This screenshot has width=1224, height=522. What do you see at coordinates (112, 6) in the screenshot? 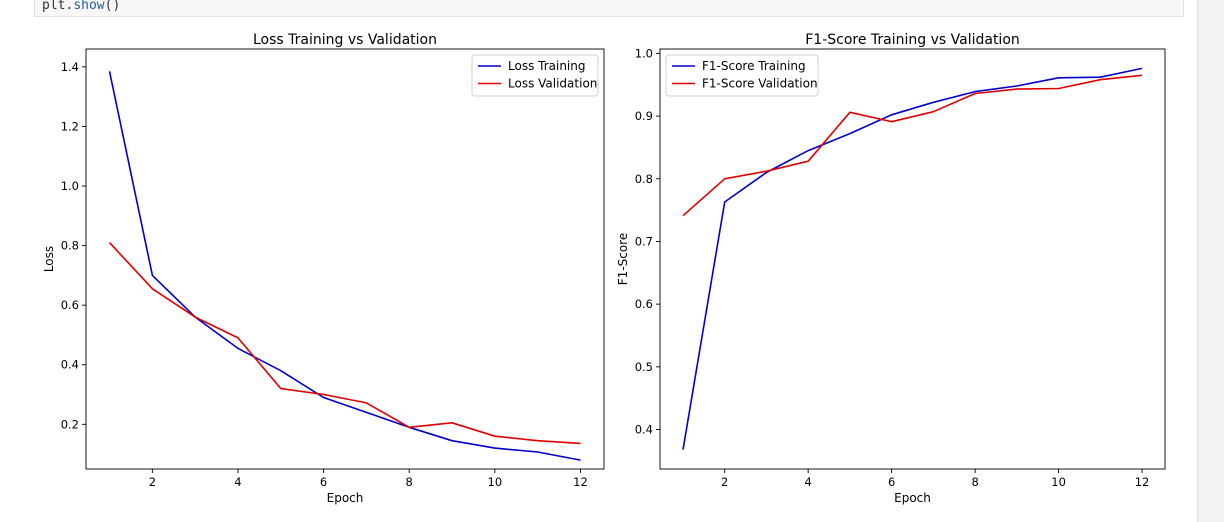
I see `code-parens: ()` at bounding box center [112, 6].